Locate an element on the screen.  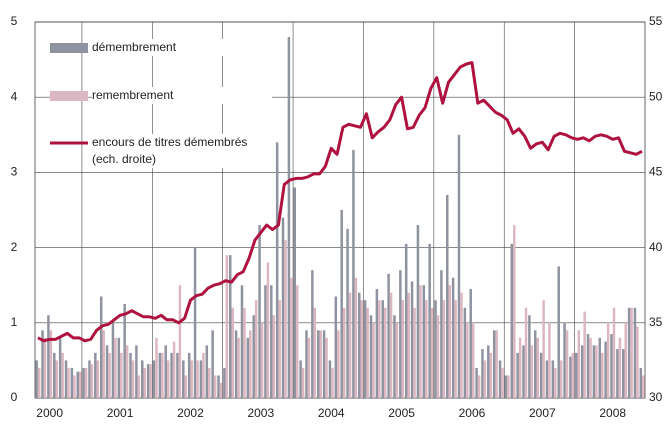
y2-tick-label: 40 is located at coordinates (656, 247).